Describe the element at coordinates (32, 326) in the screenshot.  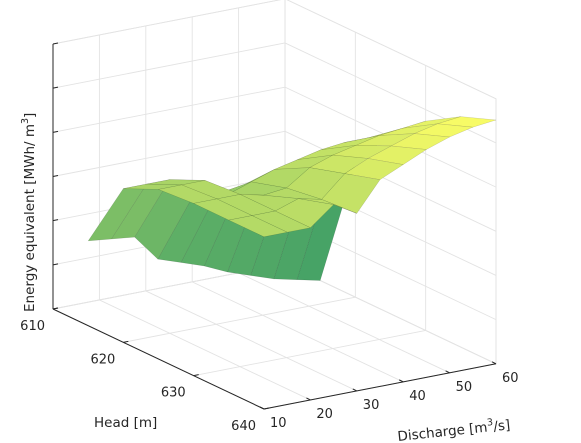
I see `y-tick-label-610: 610` at that location.